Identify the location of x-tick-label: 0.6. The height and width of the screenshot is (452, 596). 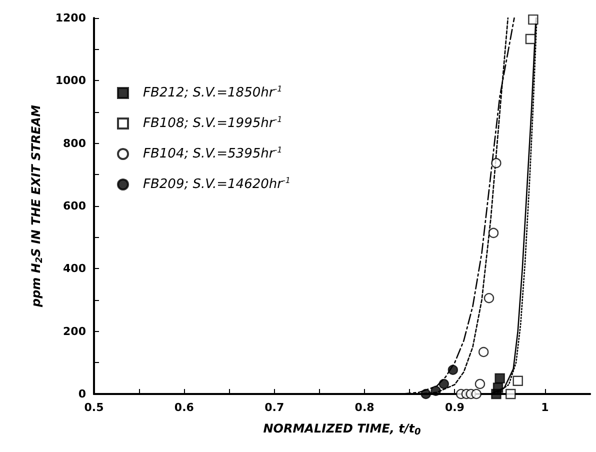
(184, 407).